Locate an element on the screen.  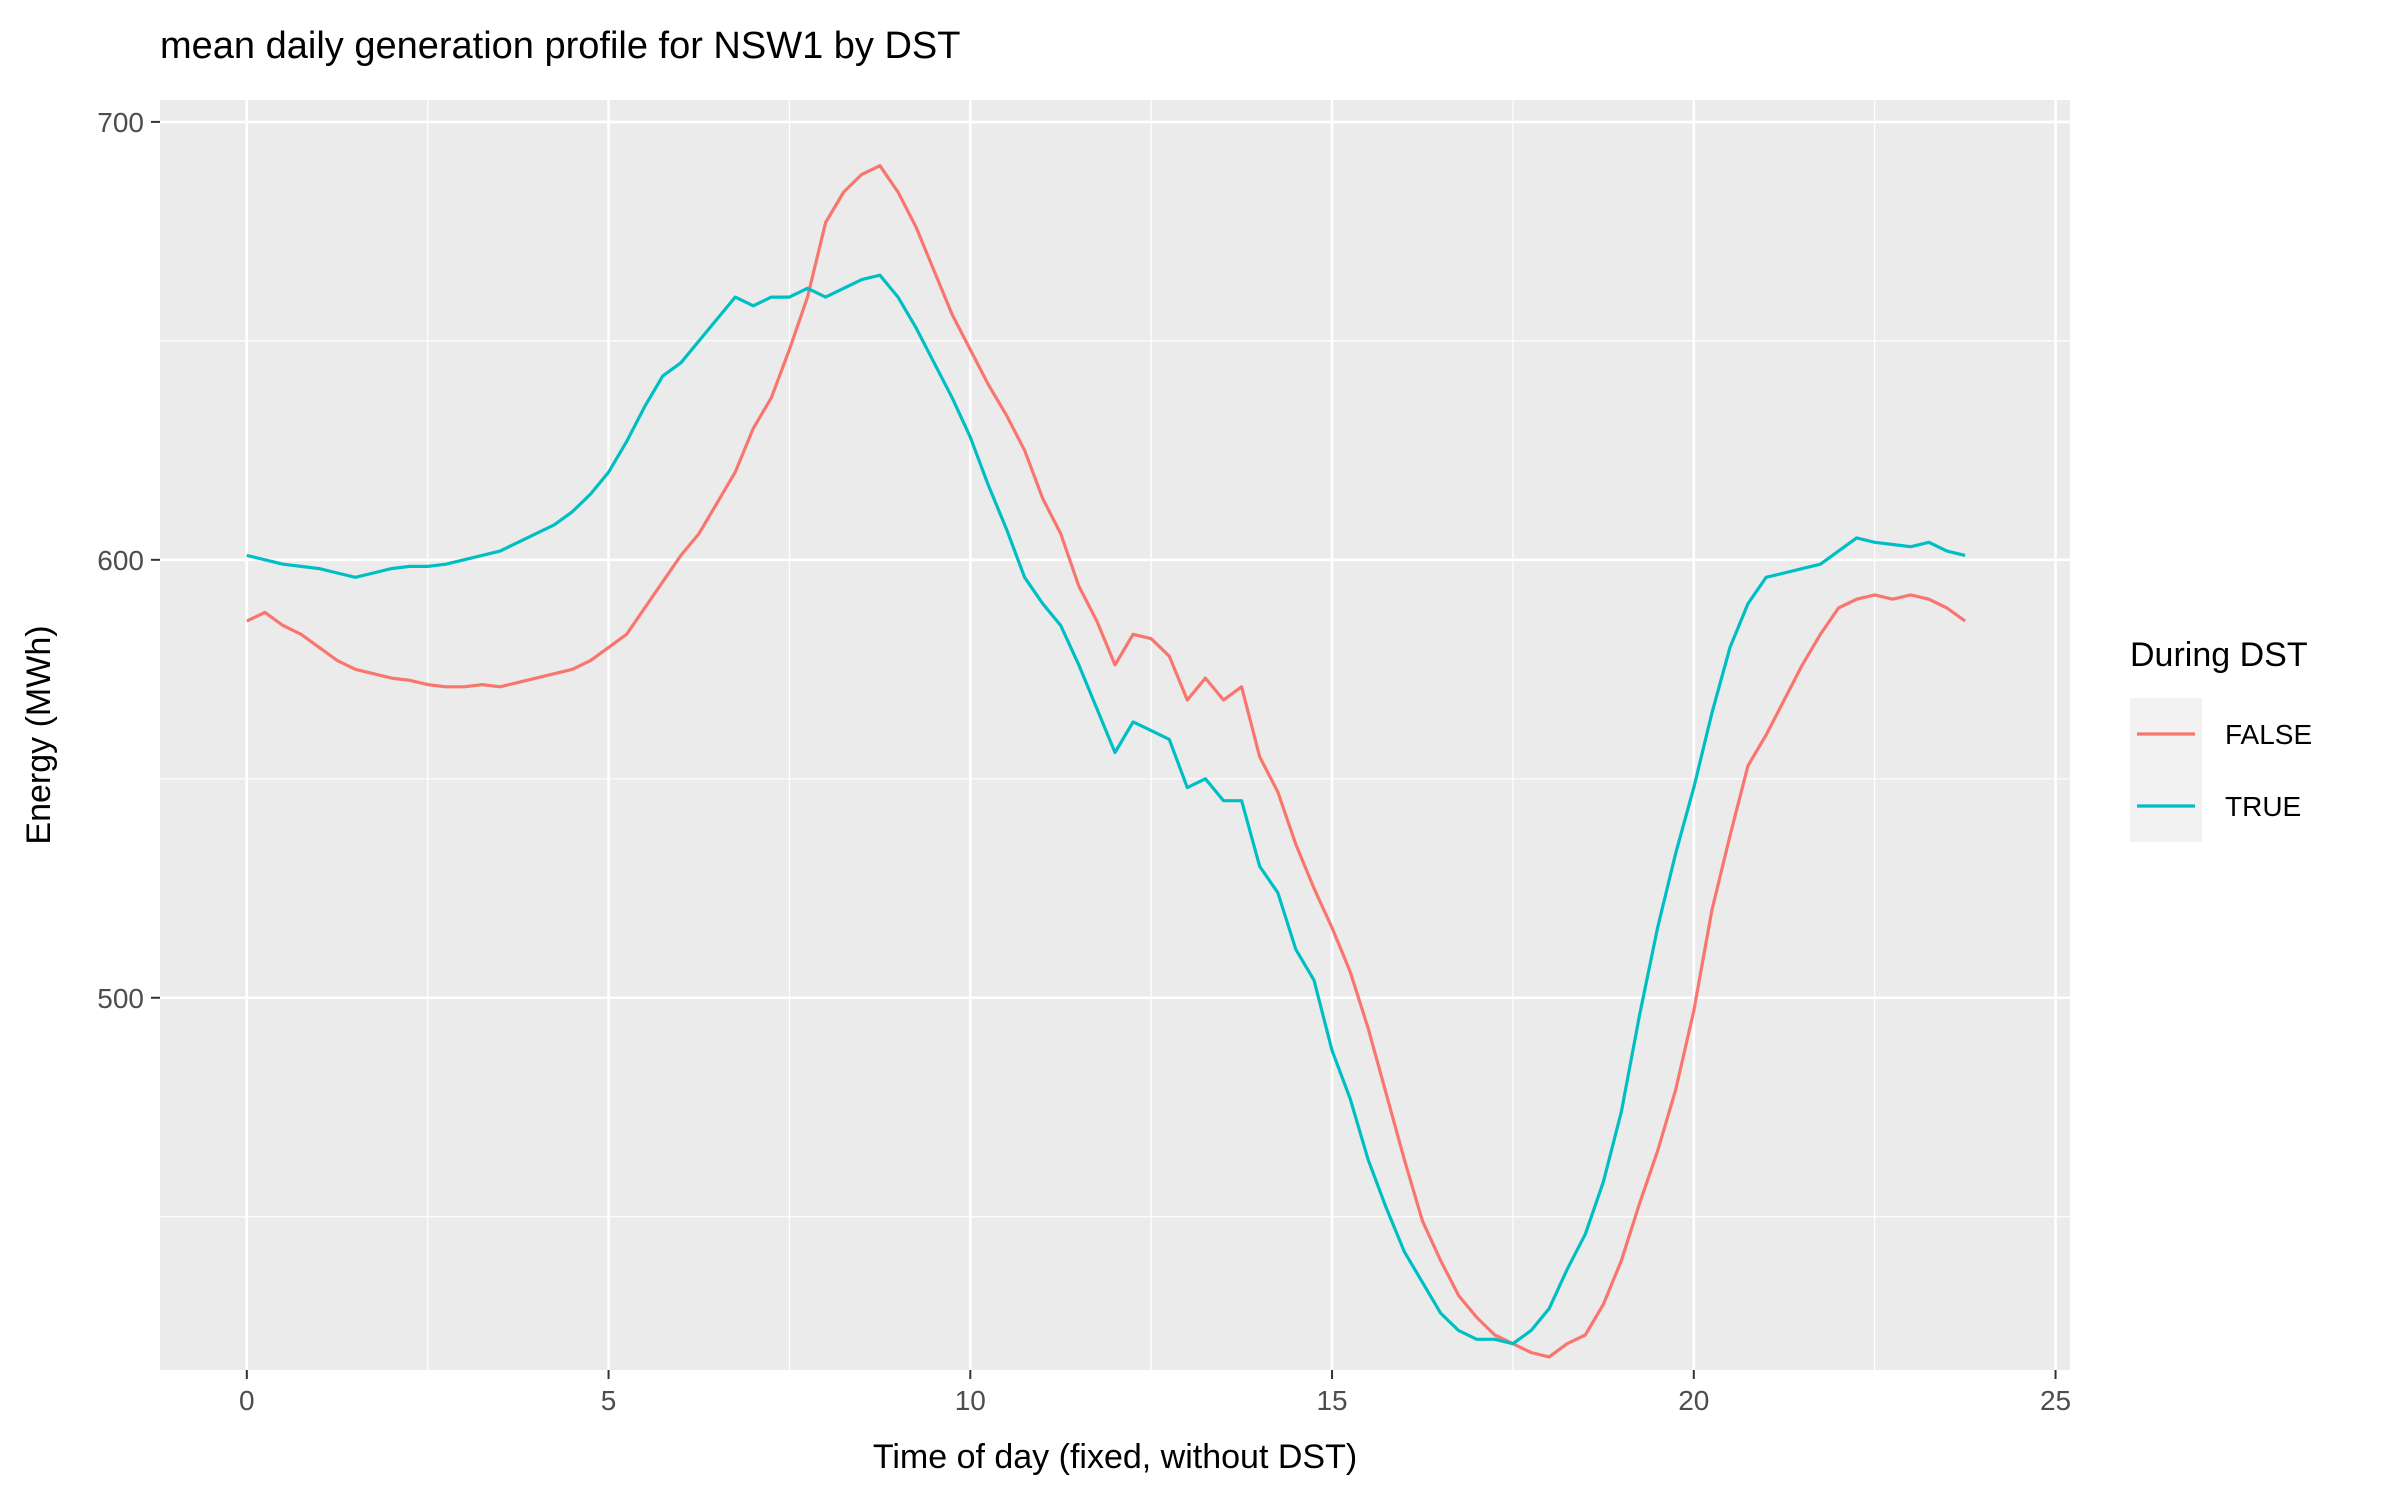
x-tick-label: 20 is located at coordinates (1693, 1400).